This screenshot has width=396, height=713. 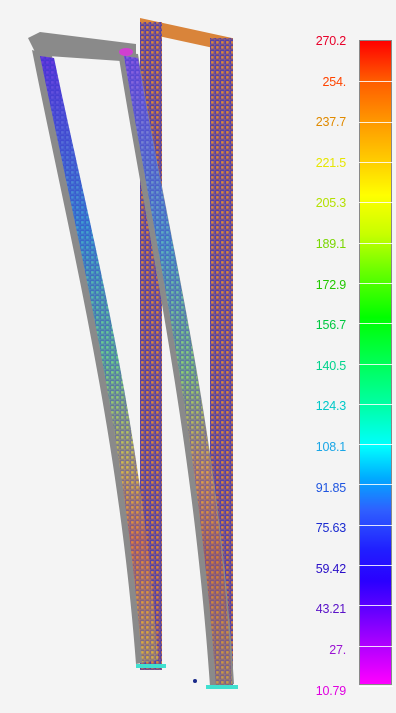 I want to click on node-marker, so click(x=126, y=52).